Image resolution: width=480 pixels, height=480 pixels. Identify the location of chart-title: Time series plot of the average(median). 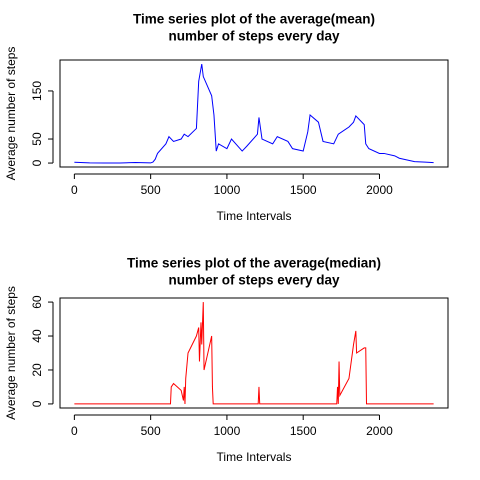
(254, 263).